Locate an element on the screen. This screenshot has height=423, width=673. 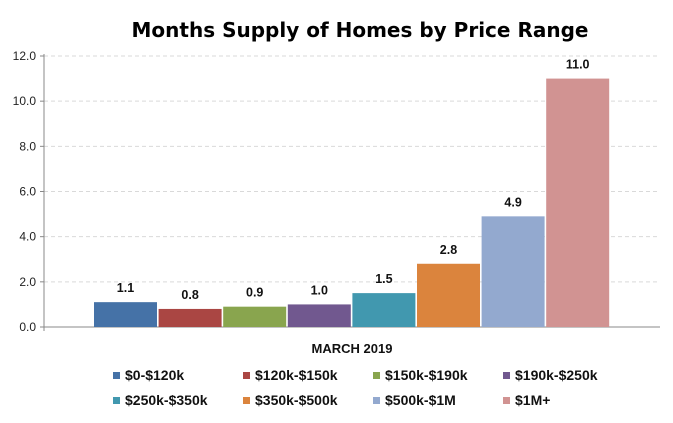
chart-title: Months Supply of Homes by Price Range is located at coordinates (360, 30).